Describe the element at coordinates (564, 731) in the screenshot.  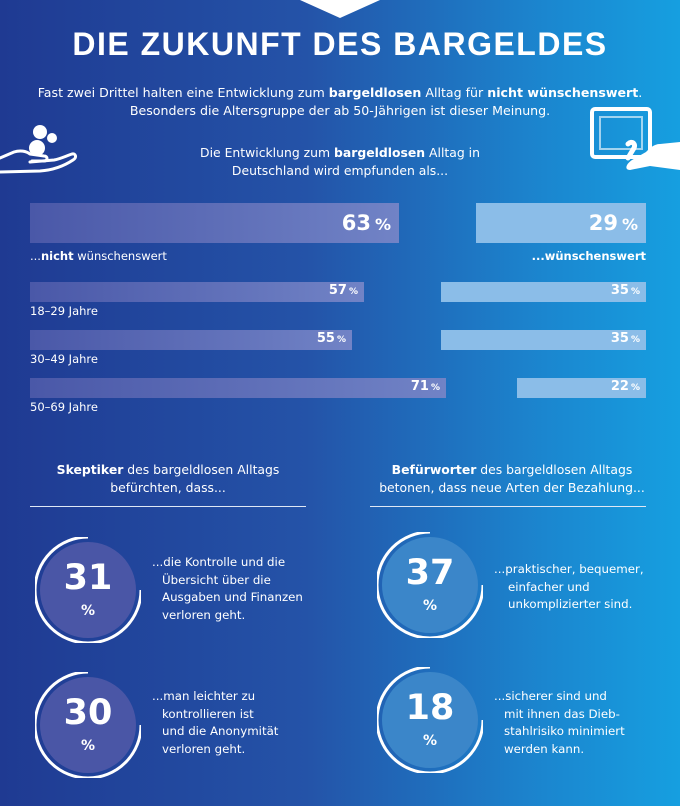
I see `desc-line: stahlrisiko minimiert` at that location.